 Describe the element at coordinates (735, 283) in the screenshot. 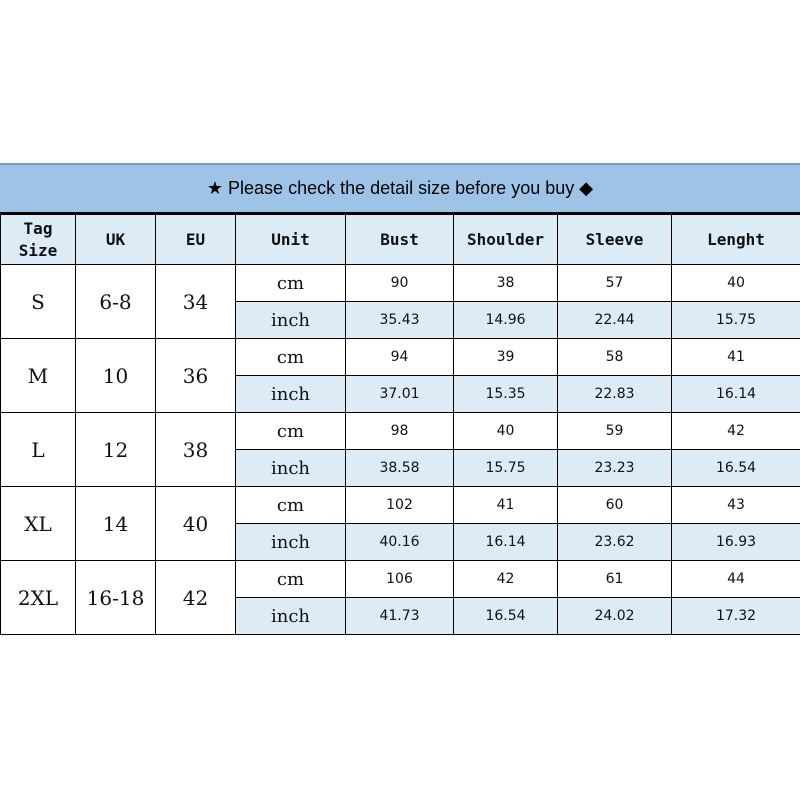

I see `length-cell: 40` at that location.